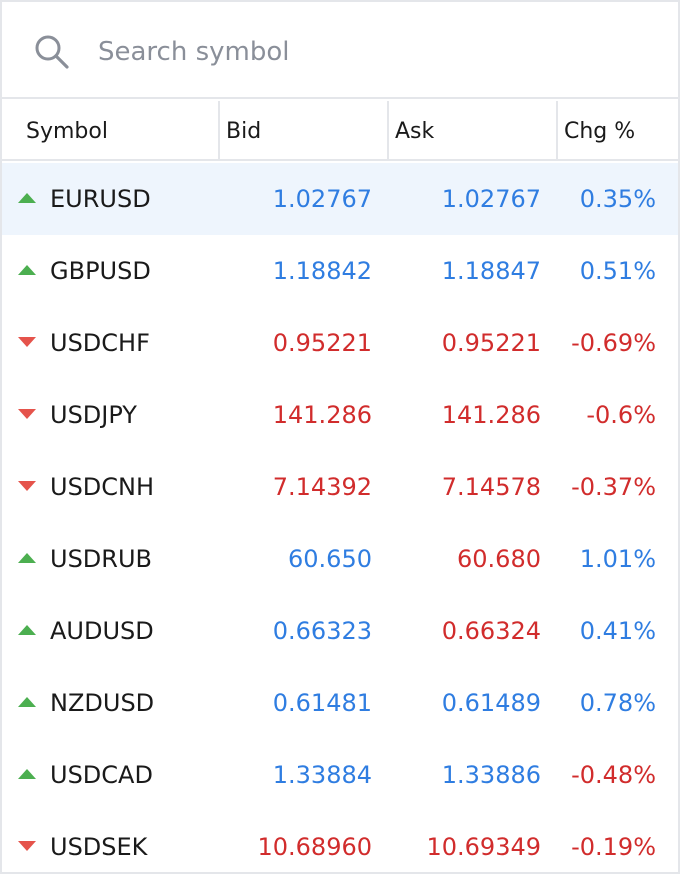 This screenshot has height=874, width=680. Describe the element at coordinates (613, 343) in the screenshot. I see `change-percent: -0.69%` at that location.